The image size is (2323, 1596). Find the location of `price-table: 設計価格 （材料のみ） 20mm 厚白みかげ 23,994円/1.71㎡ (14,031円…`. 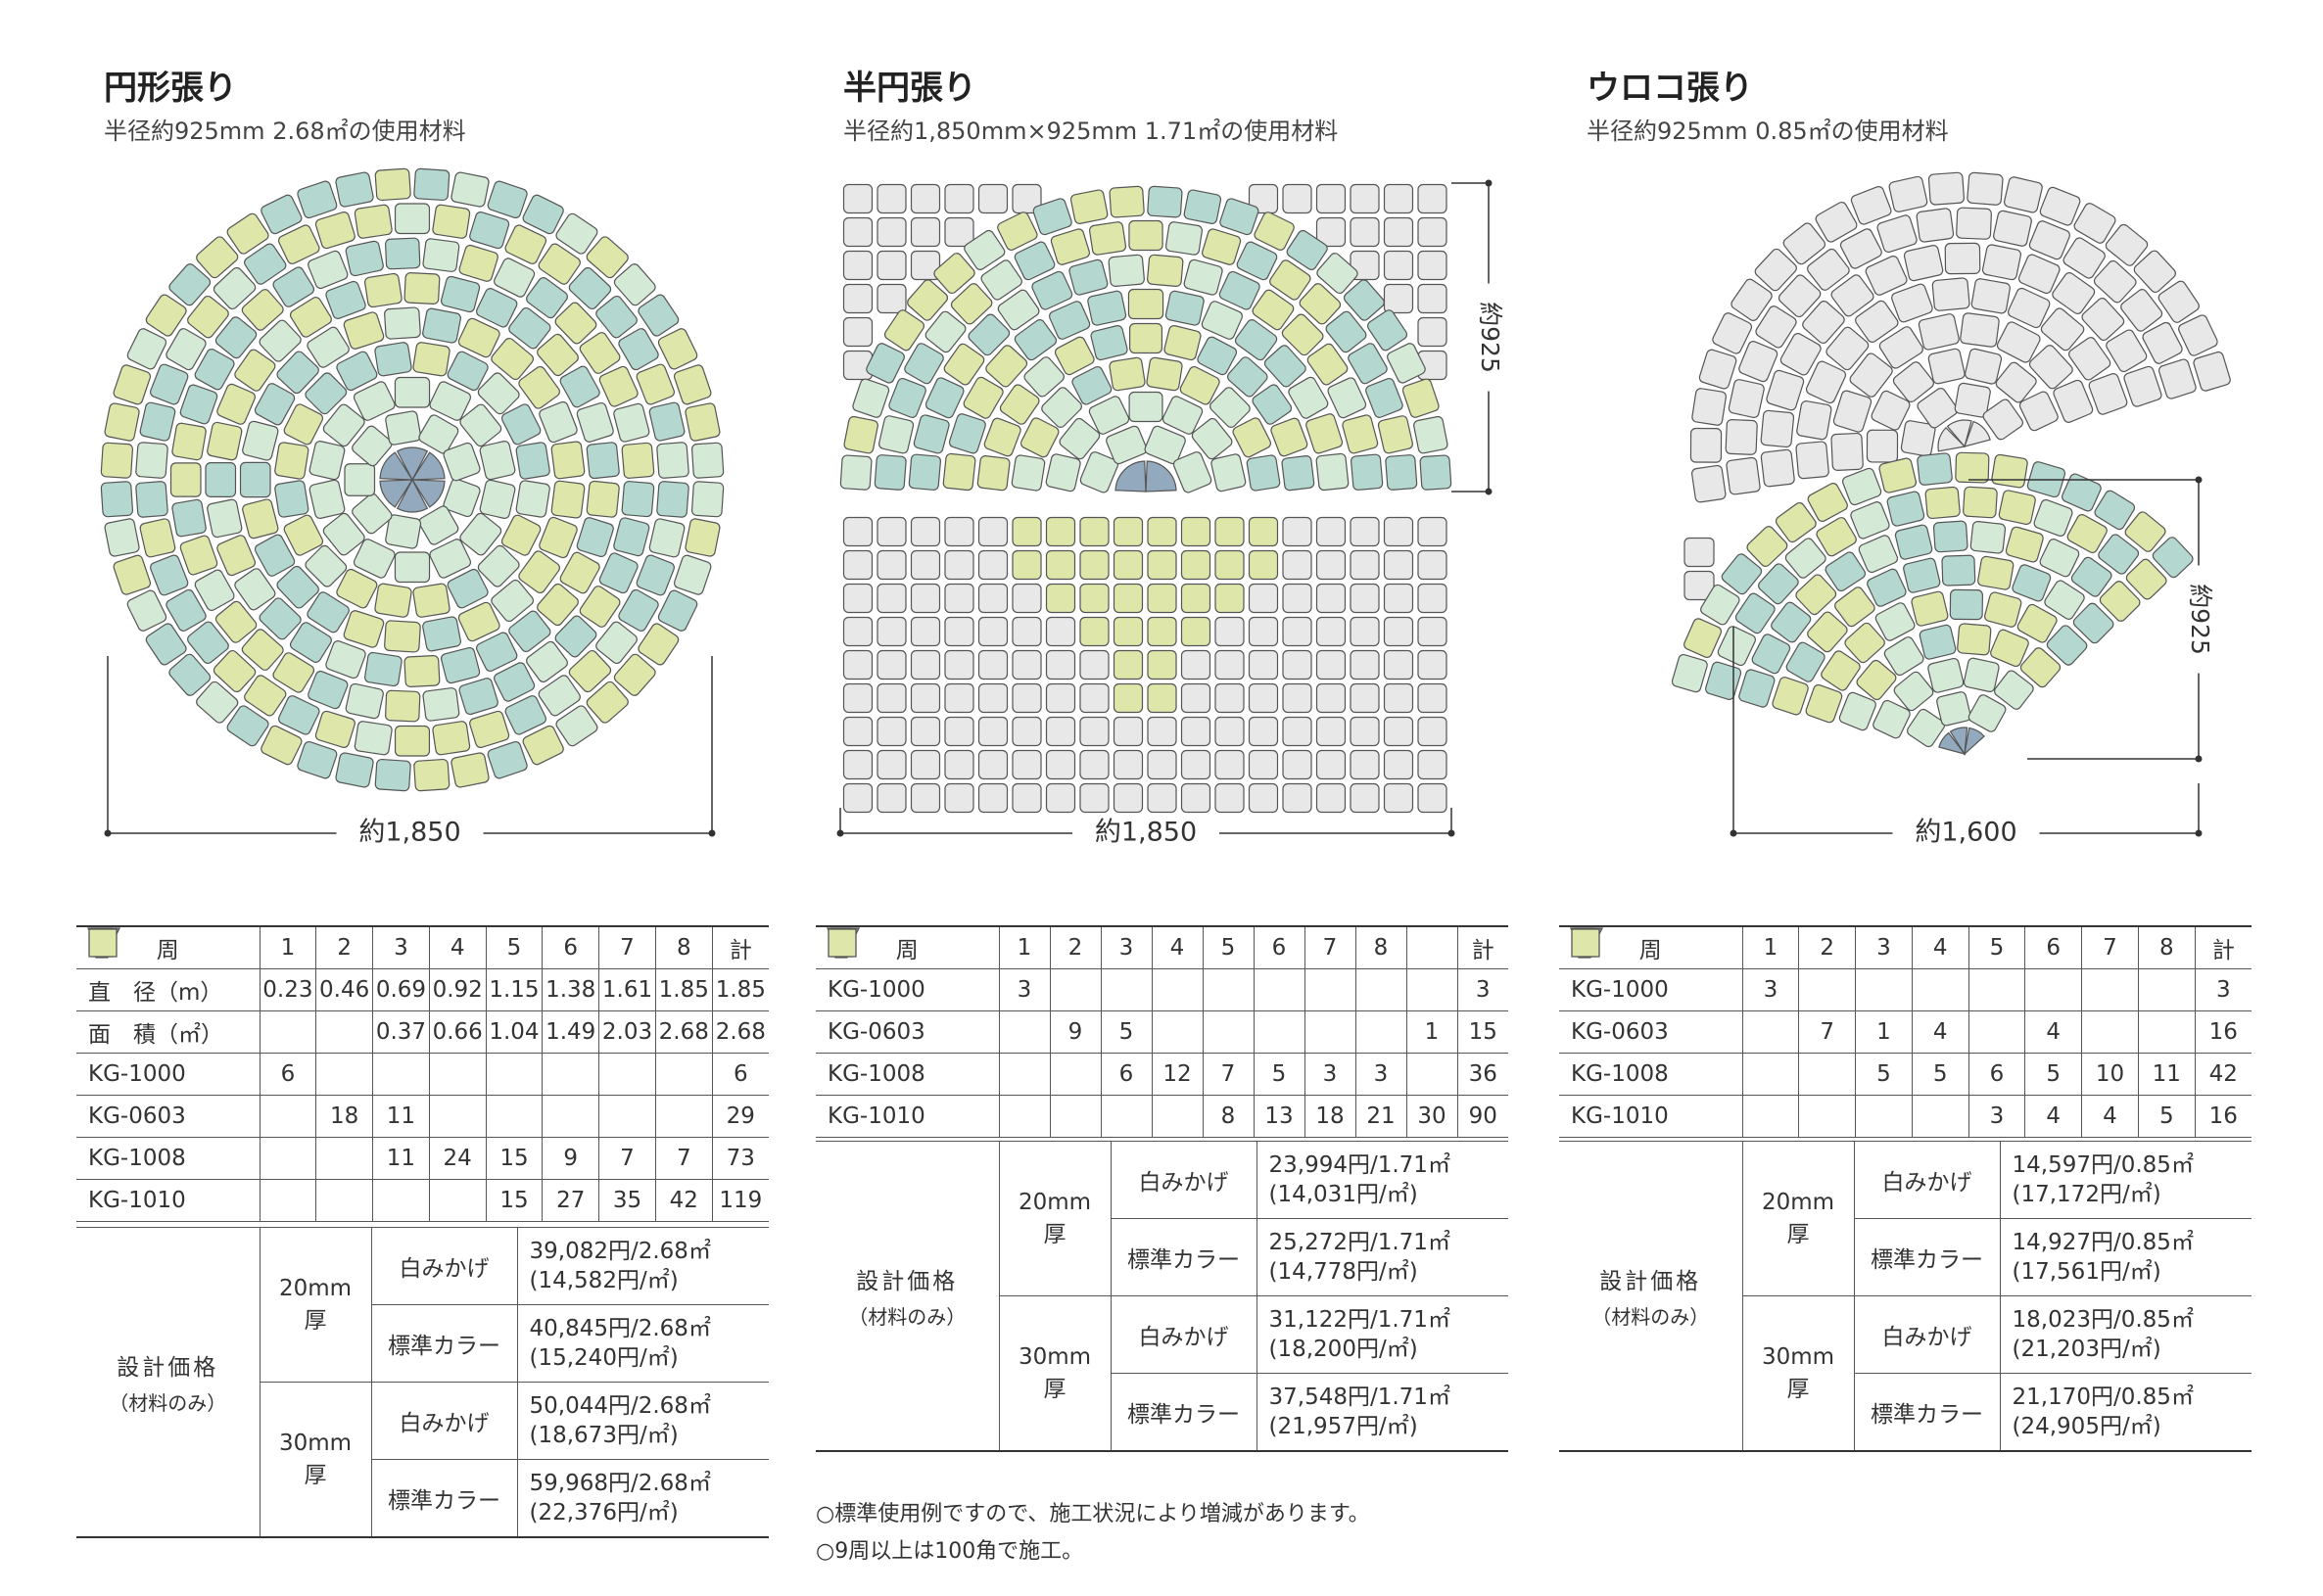

price-table: 設計価格 （材料のみ） 20mm 厚白みかげ 23,994円/1.71㎡ (14,031円… is located at coordinates (1162, 1296).